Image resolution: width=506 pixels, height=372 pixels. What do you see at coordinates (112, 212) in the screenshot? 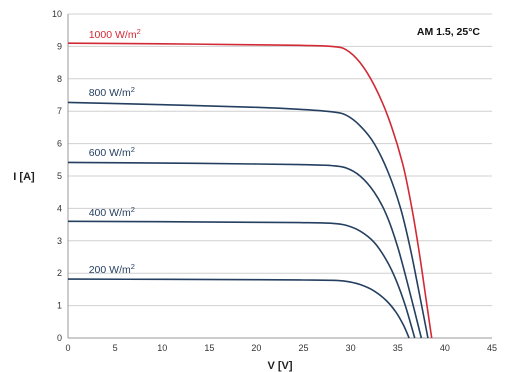
I see `series-label-4: 400 W/m2` at bounding box center [112, 212].